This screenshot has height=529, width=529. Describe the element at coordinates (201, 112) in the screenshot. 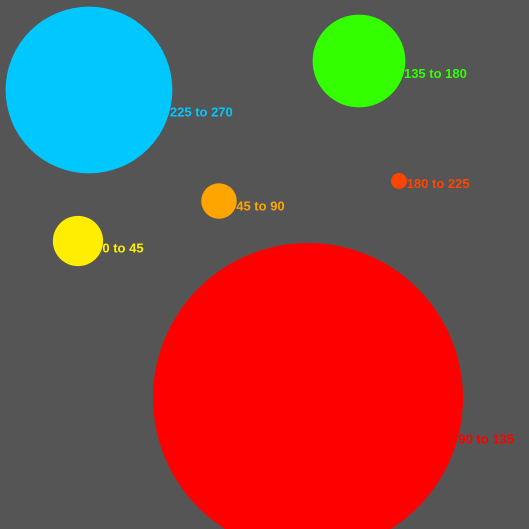

I see `bubble-label-6: 225 to 270` at that location.